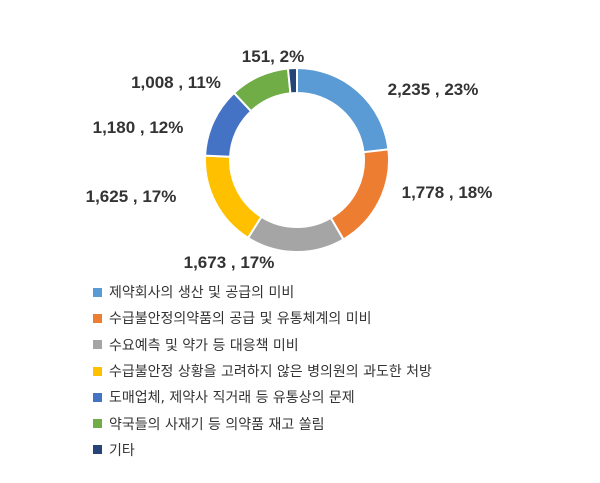  Describe the element at coordinates (273, 56) in the screenshot. I see `data-label-7: 151, 2%` at that location.